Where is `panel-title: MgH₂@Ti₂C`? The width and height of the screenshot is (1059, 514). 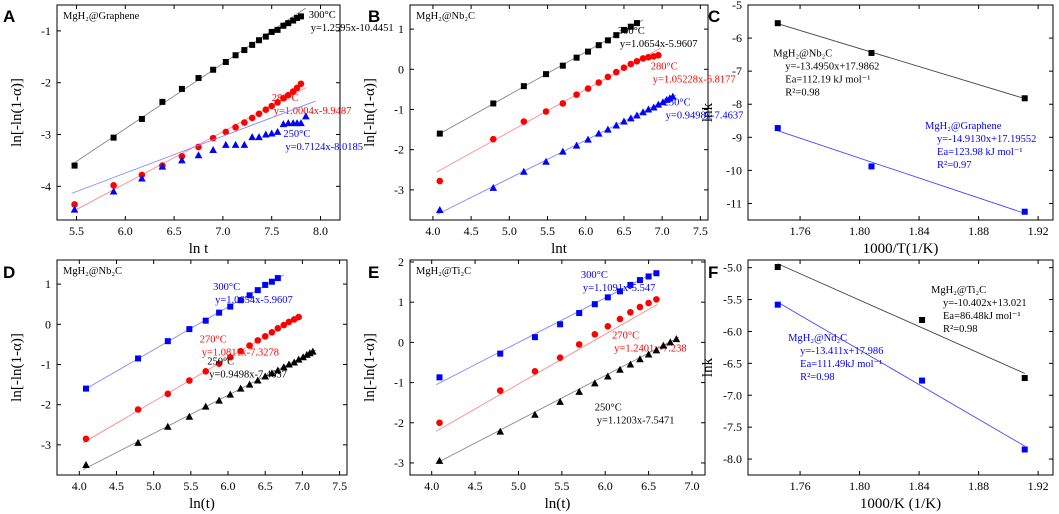 panel-title: MgH₂@Ti₂C is located at coordinates (443, 271).